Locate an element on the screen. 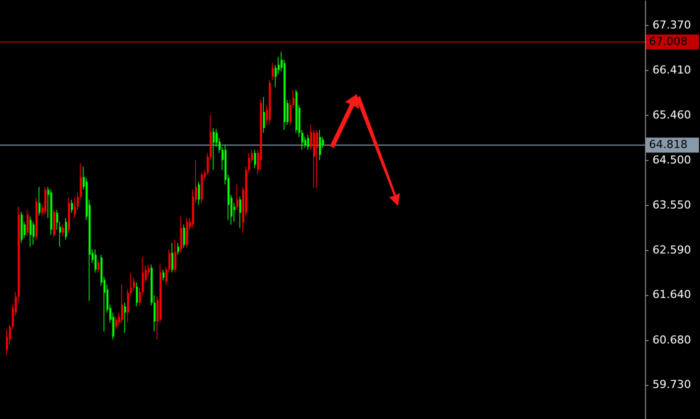  y-tick-label: 61.640 is located at coordinates (671, 295).